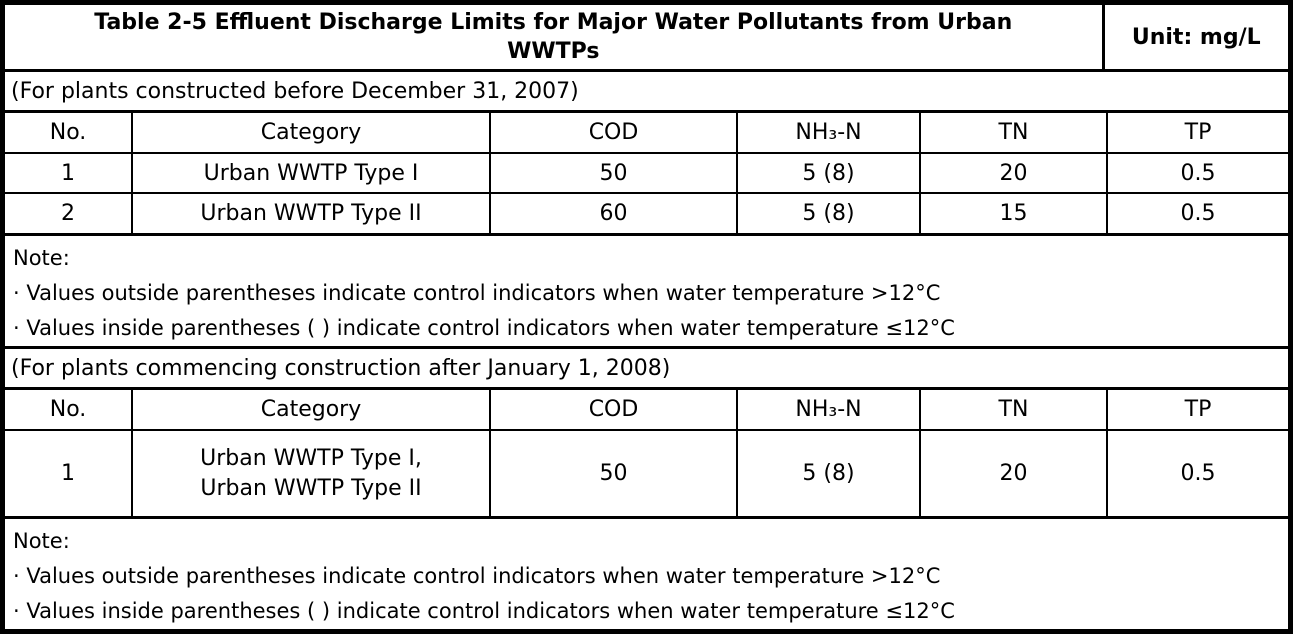  Describe the element at coordinates (613, 212) in the screenshot. I see `cell-cod: 60` at that location.